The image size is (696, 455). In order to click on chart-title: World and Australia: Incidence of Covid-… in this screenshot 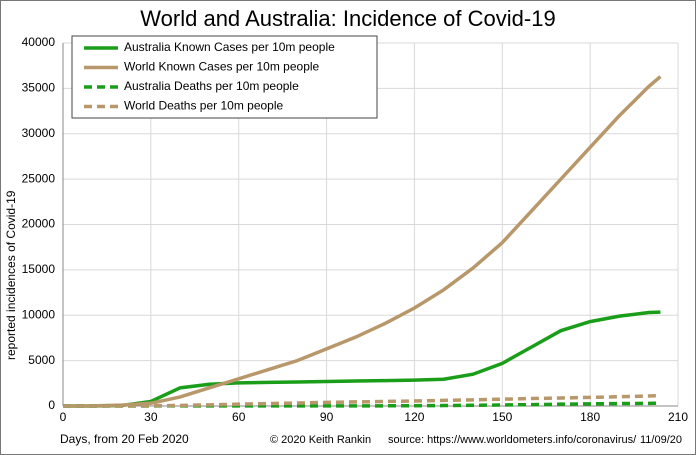, I will do `click(347, 18)`.